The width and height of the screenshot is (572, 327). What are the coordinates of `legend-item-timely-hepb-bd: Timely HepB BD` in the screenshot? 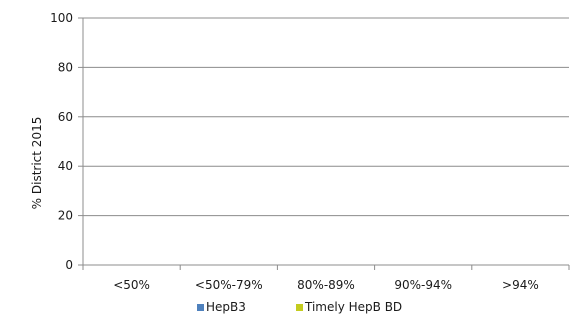 It's located at (349, 307).